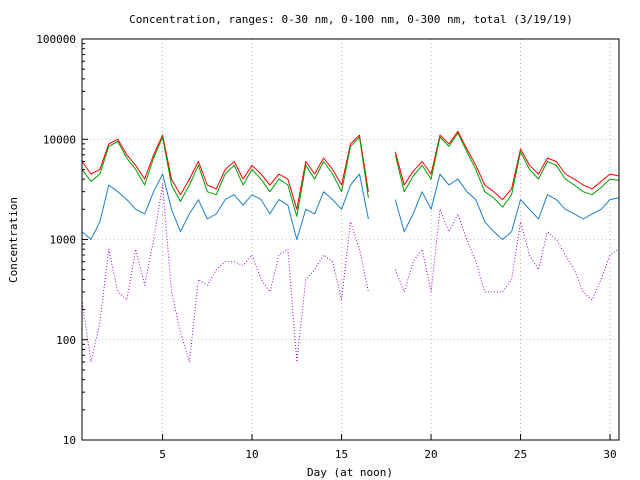 The image size is (640, 480). Describe the element at coordinates (69, 440) in the screenshot. I see `y-tick-label: 10` at that location.